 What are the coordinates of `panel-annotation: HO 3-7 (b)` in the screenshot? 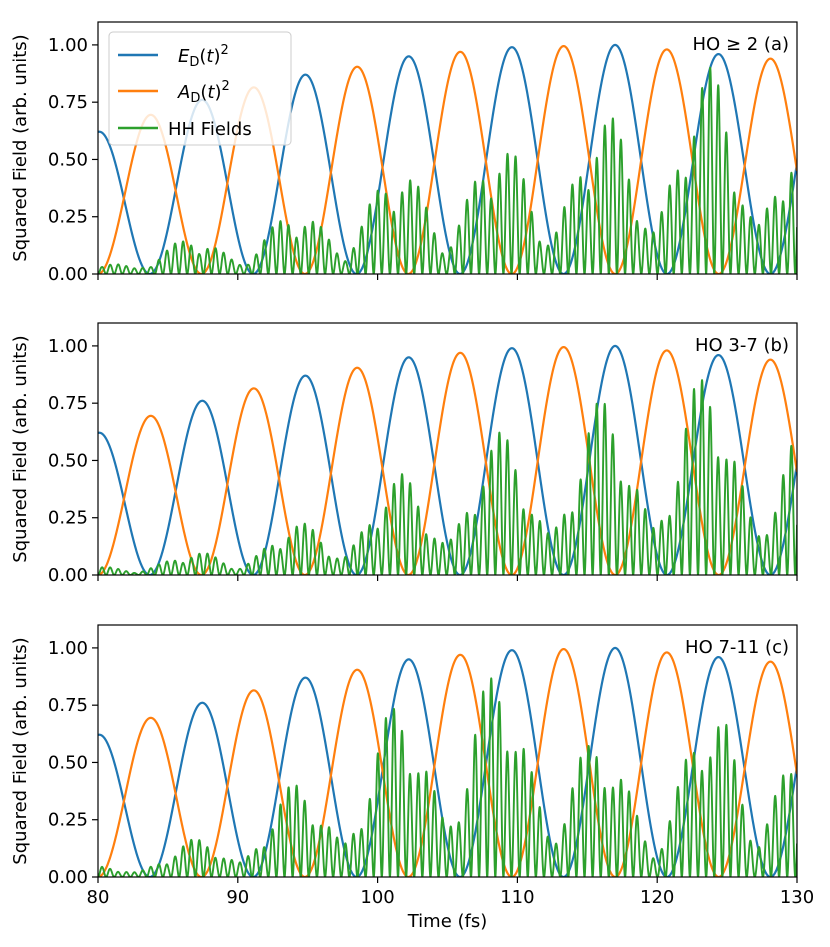 It's located at (742, 345).